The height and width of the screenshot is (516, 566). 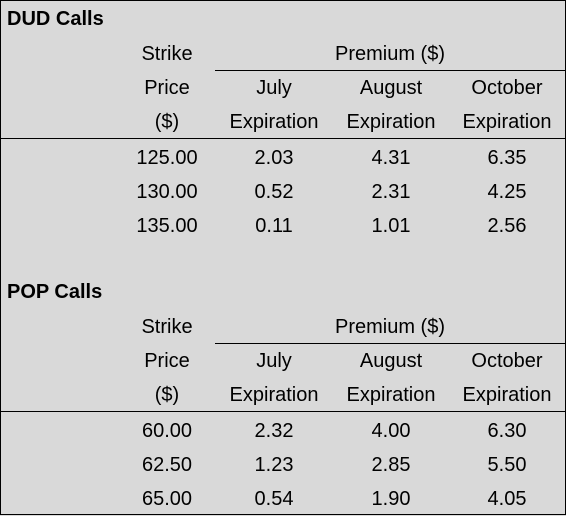 What do you see at coordinates (55, 292) in the screenshot?
I see `table-title: POP Calls` at bounding box center [55, 292].